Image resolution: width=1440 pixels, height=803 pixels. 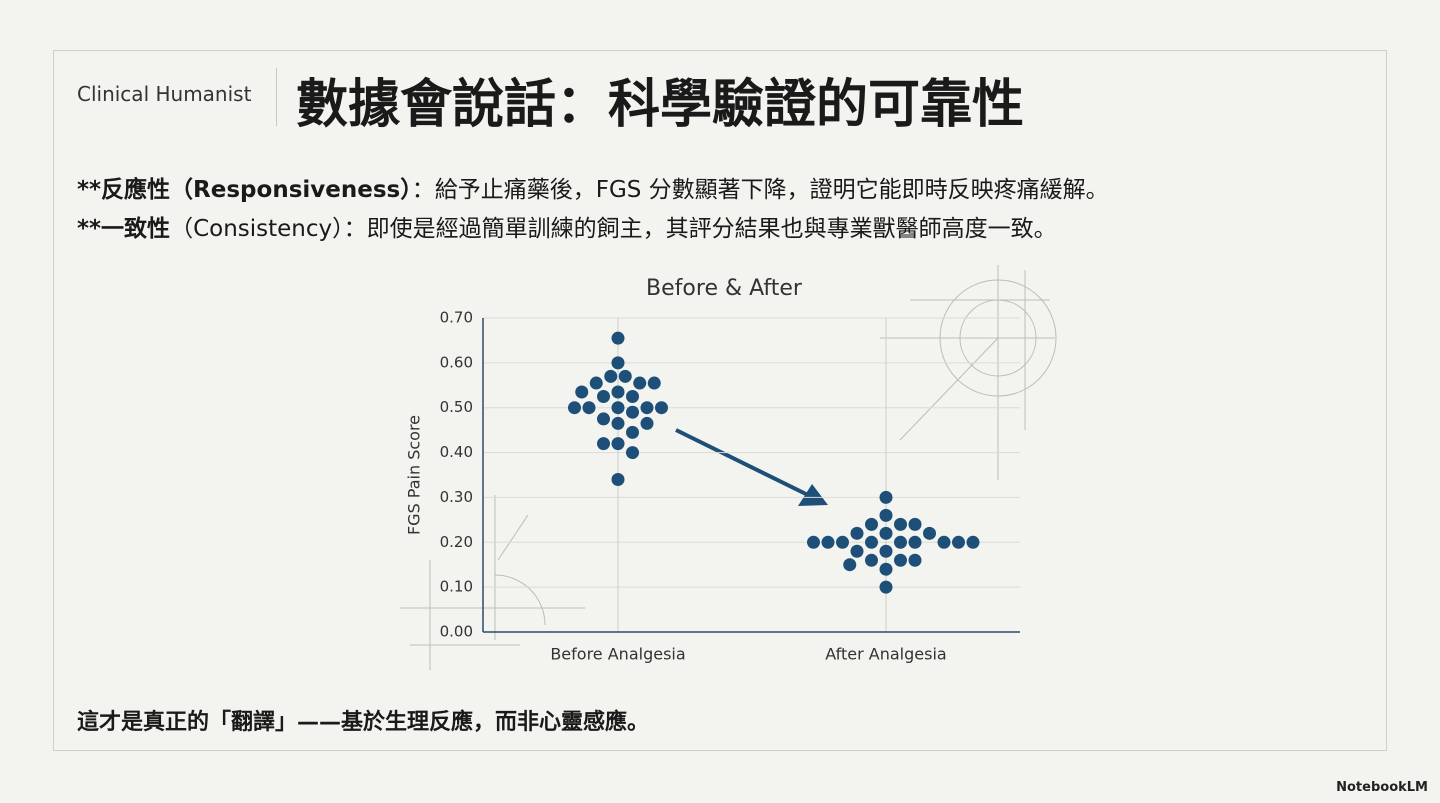 What do you see at coordinates (724, 288) in the screenshot?
I see `chart-title: Before & After` at bounding box center [724, 288].